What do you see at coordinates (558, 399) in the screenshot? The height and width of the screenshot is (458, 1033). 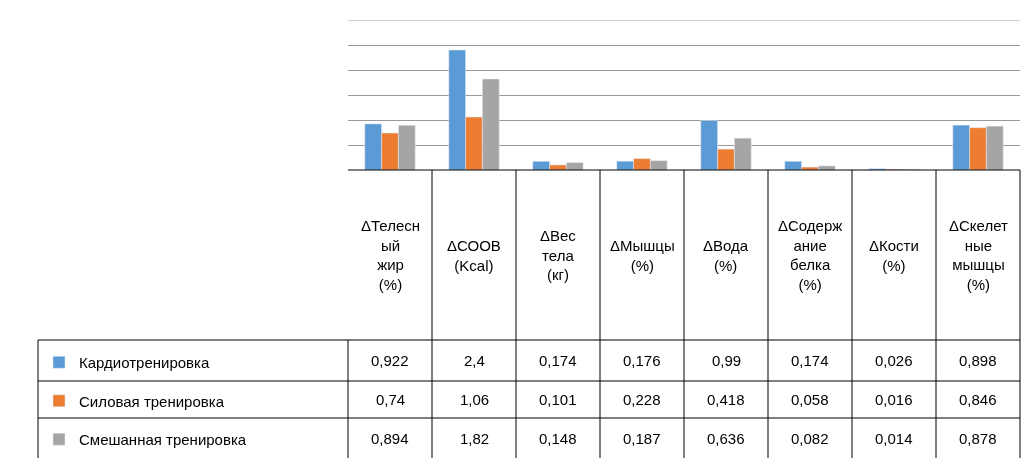 I see `data-label: 0,101` at bounding box center [558, 399].